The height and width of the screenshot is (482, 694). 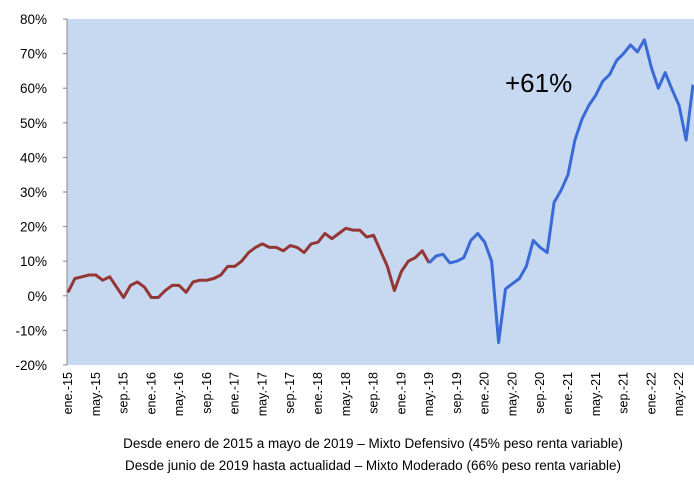 What do you see at coordinates (346, 394) in the screenshot?
I see `x-tick-label: may.-18` at bounding box center [346, 394].